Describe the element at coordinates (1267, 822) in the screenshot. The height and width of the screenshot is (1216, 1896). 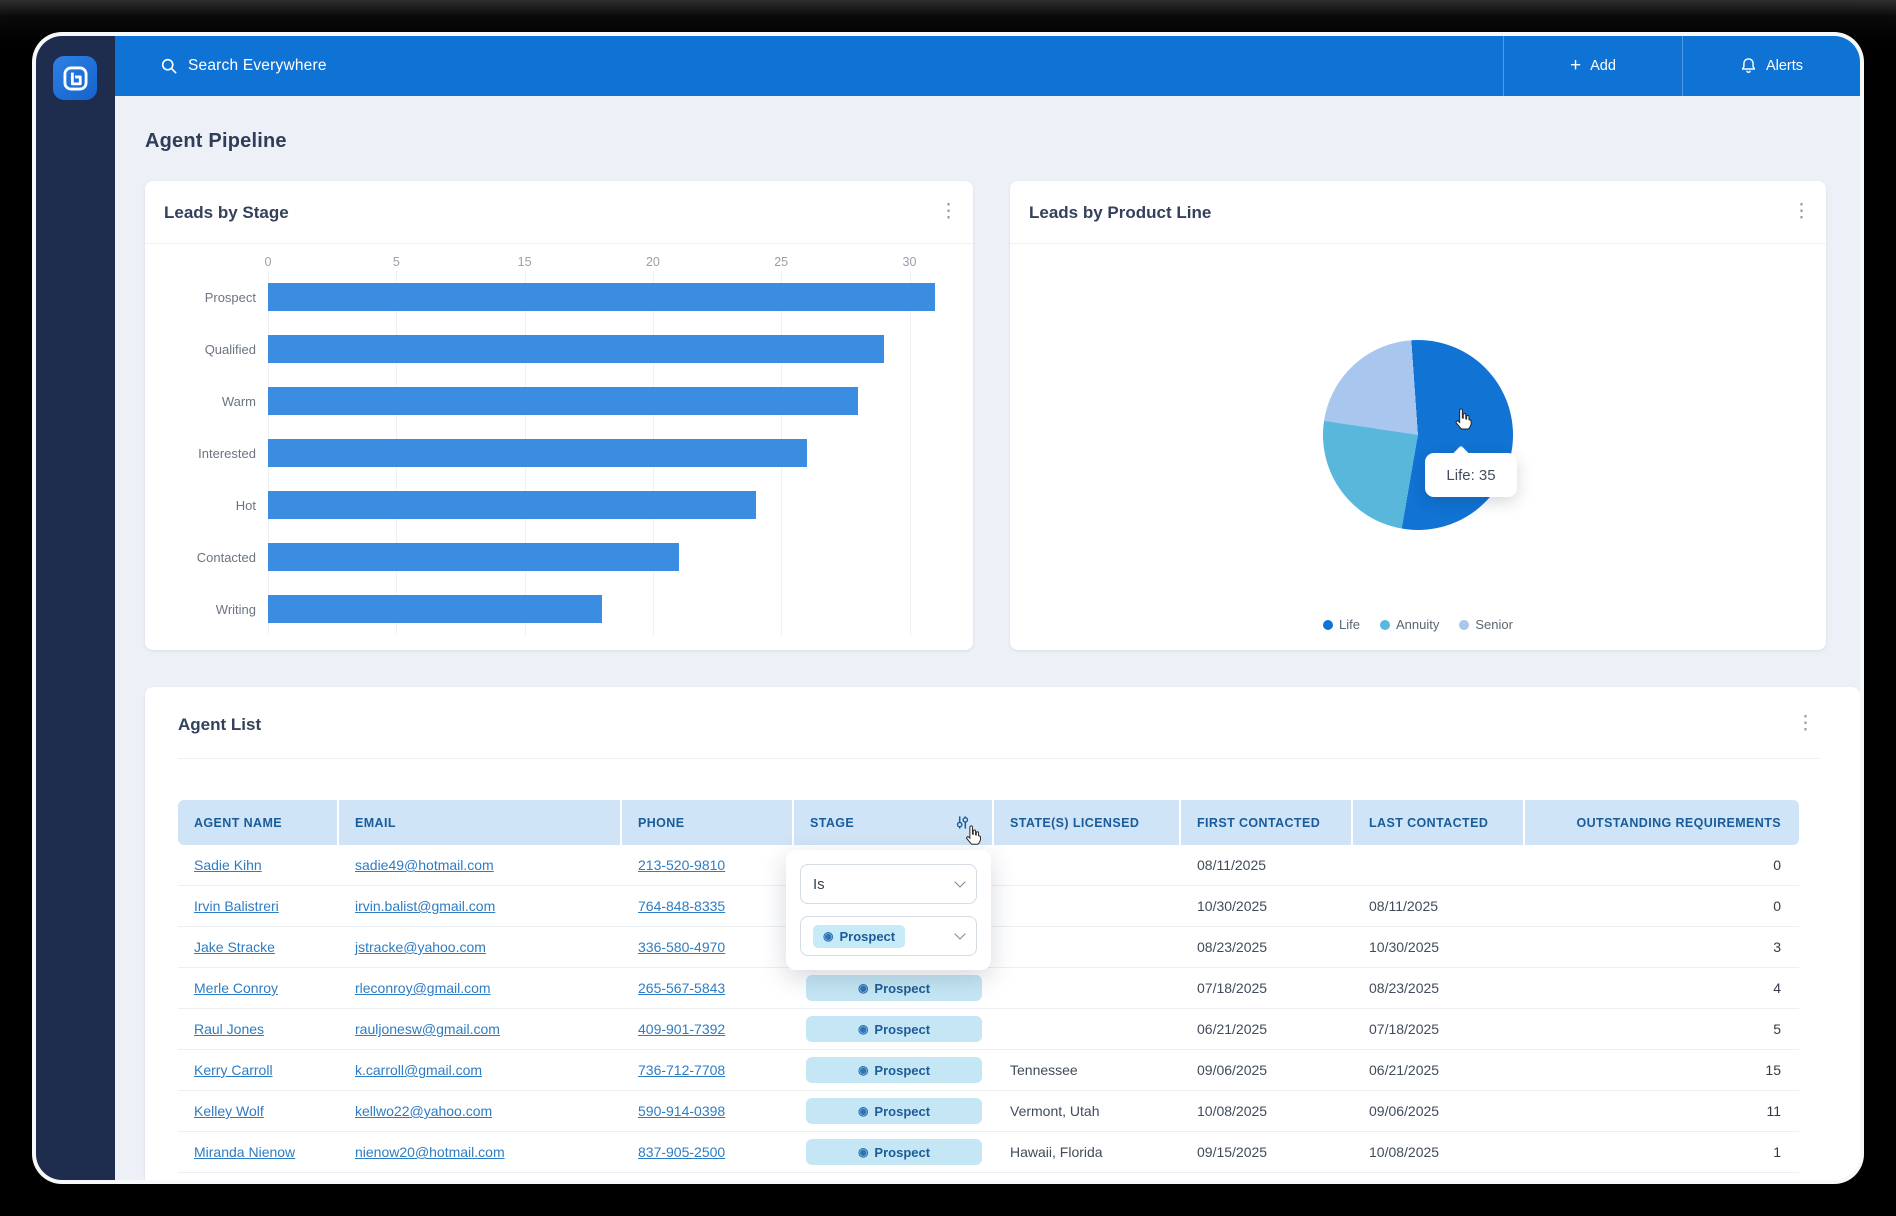
I see `column-header-first-contacted: FIRST CONTACTED` at that location.